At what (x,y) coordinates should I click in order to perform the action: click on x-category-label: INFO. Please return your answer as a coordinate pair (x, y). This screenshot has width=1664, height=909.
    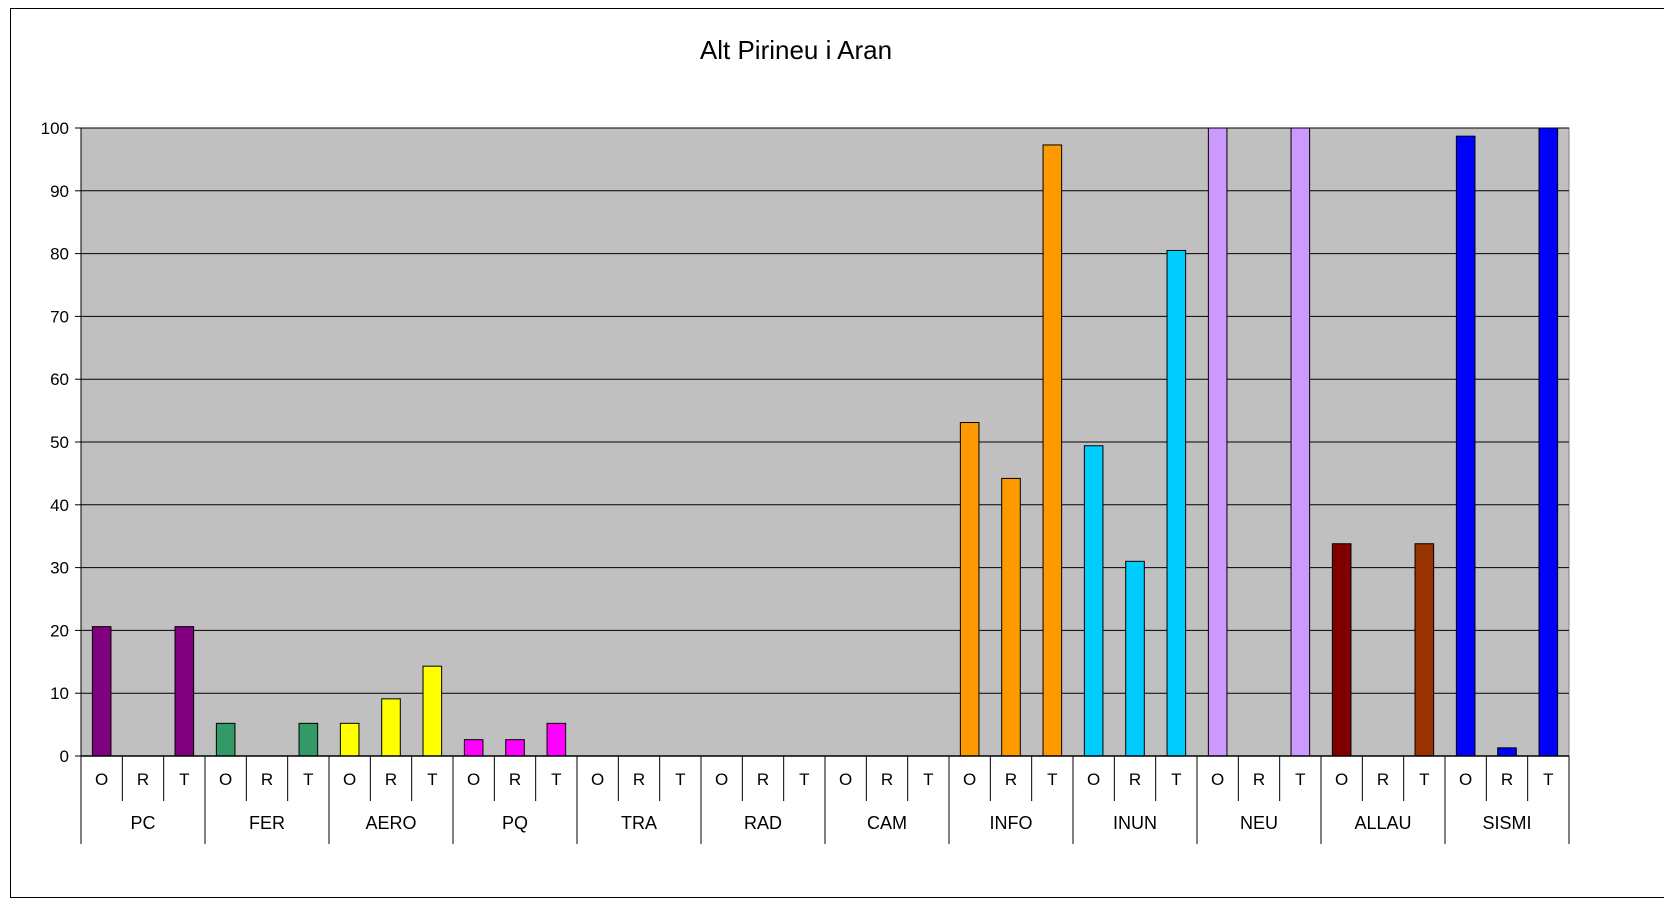
    Looking at the image, I should click on (1011, 823).